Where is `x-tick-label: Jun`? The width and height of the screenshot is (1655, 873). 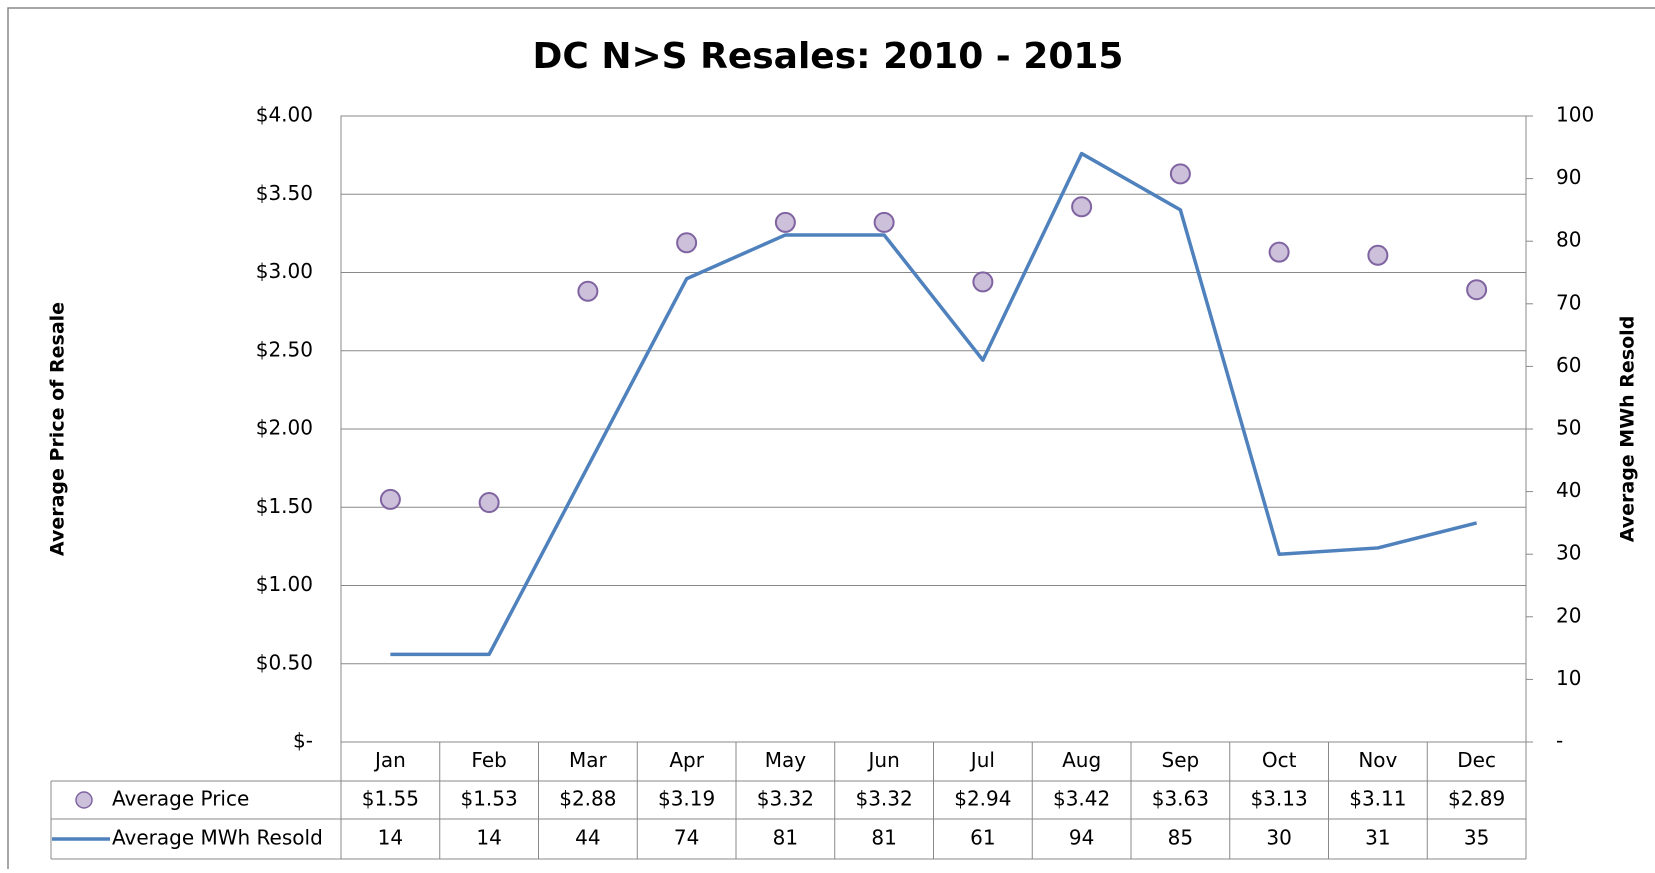 x-tick-label: Jun is located at coordinates (883, 760).